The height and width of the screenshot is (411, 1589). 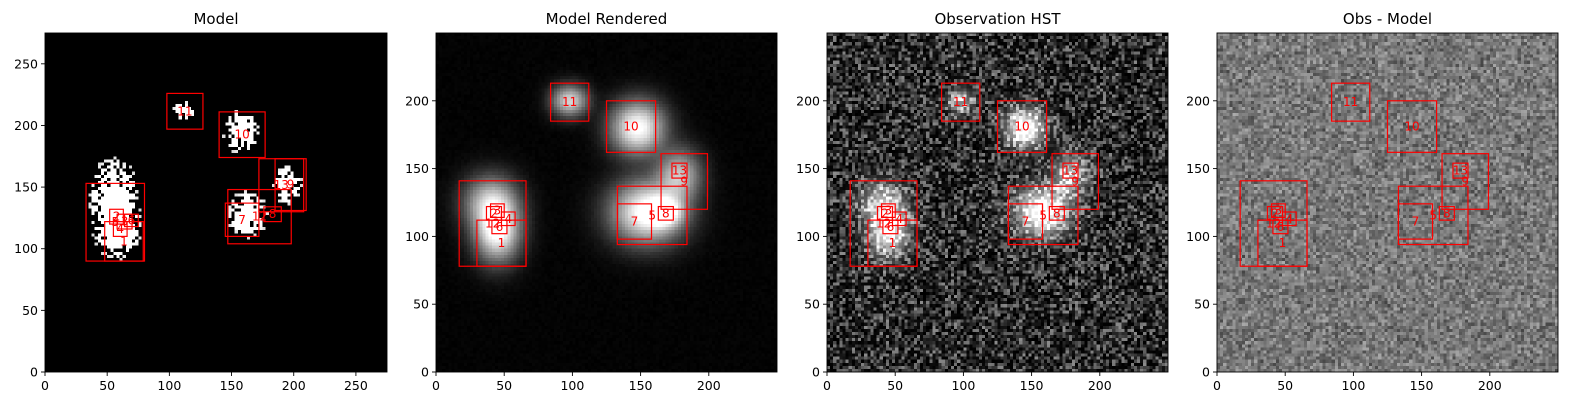 I want to click on panel-title: Observation HST, so click(x=997, y=19).